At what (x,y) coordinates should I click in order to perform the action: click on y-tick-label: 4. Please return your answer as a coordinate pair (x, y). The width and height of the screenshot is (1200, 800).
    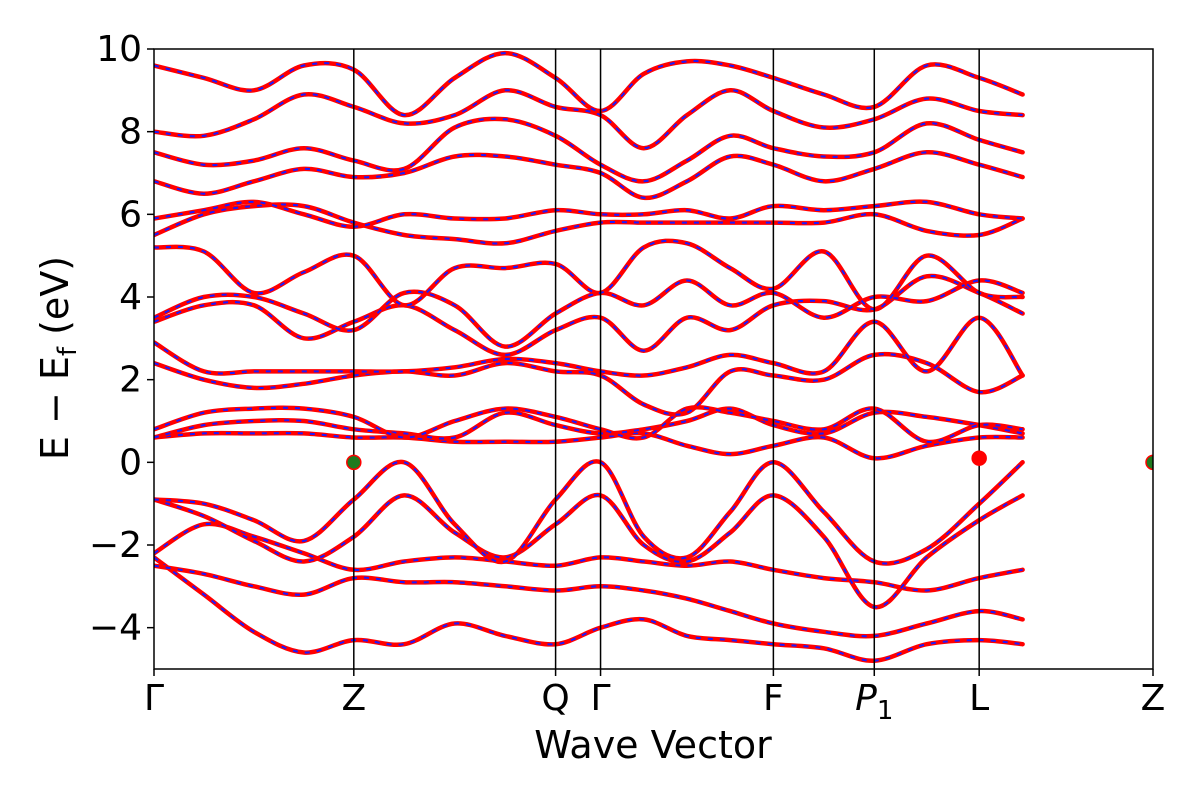
    Looking at the image, I should click on (130, 297).